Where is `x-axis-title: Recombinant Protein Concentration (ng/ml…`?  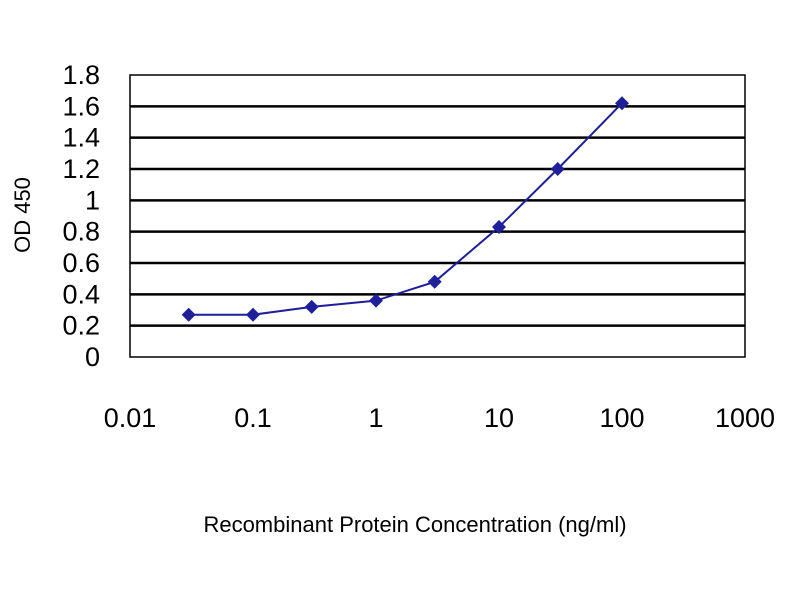 x-axis-title: Recombinant Protein Concentration (ng/ml… is located at coordinates (414, 524).